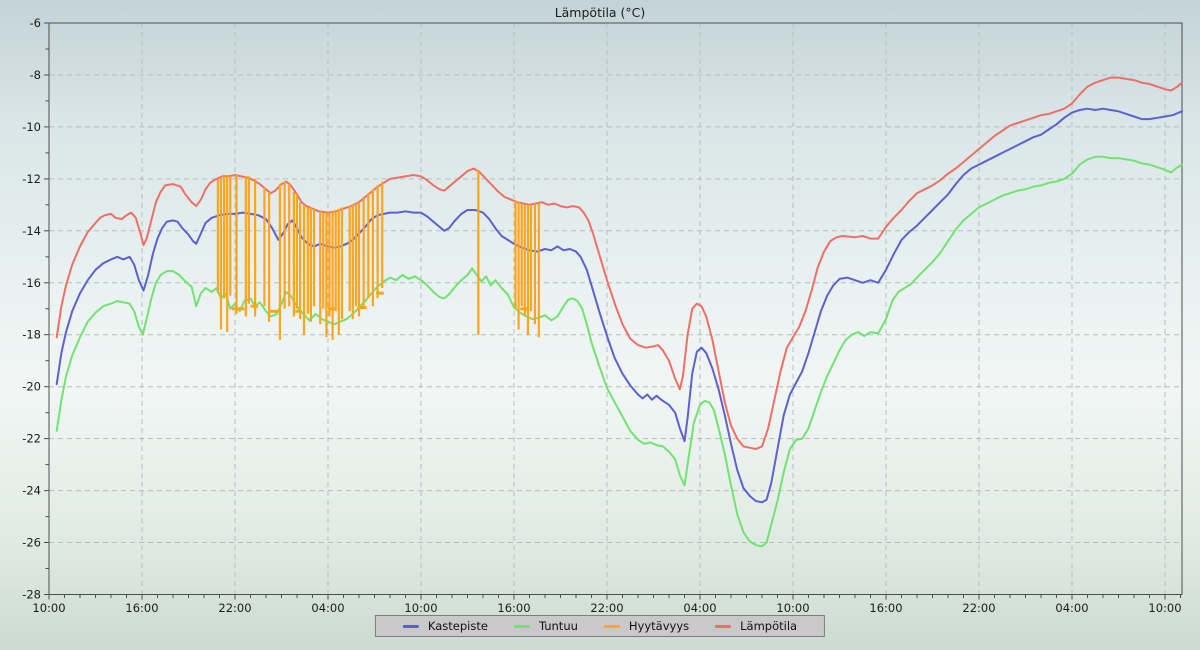 The image size is (1200, 650). Describe the element at coordinates (769, 626) in the screenshot. I see `legend-label: Lämpötila` at that location.